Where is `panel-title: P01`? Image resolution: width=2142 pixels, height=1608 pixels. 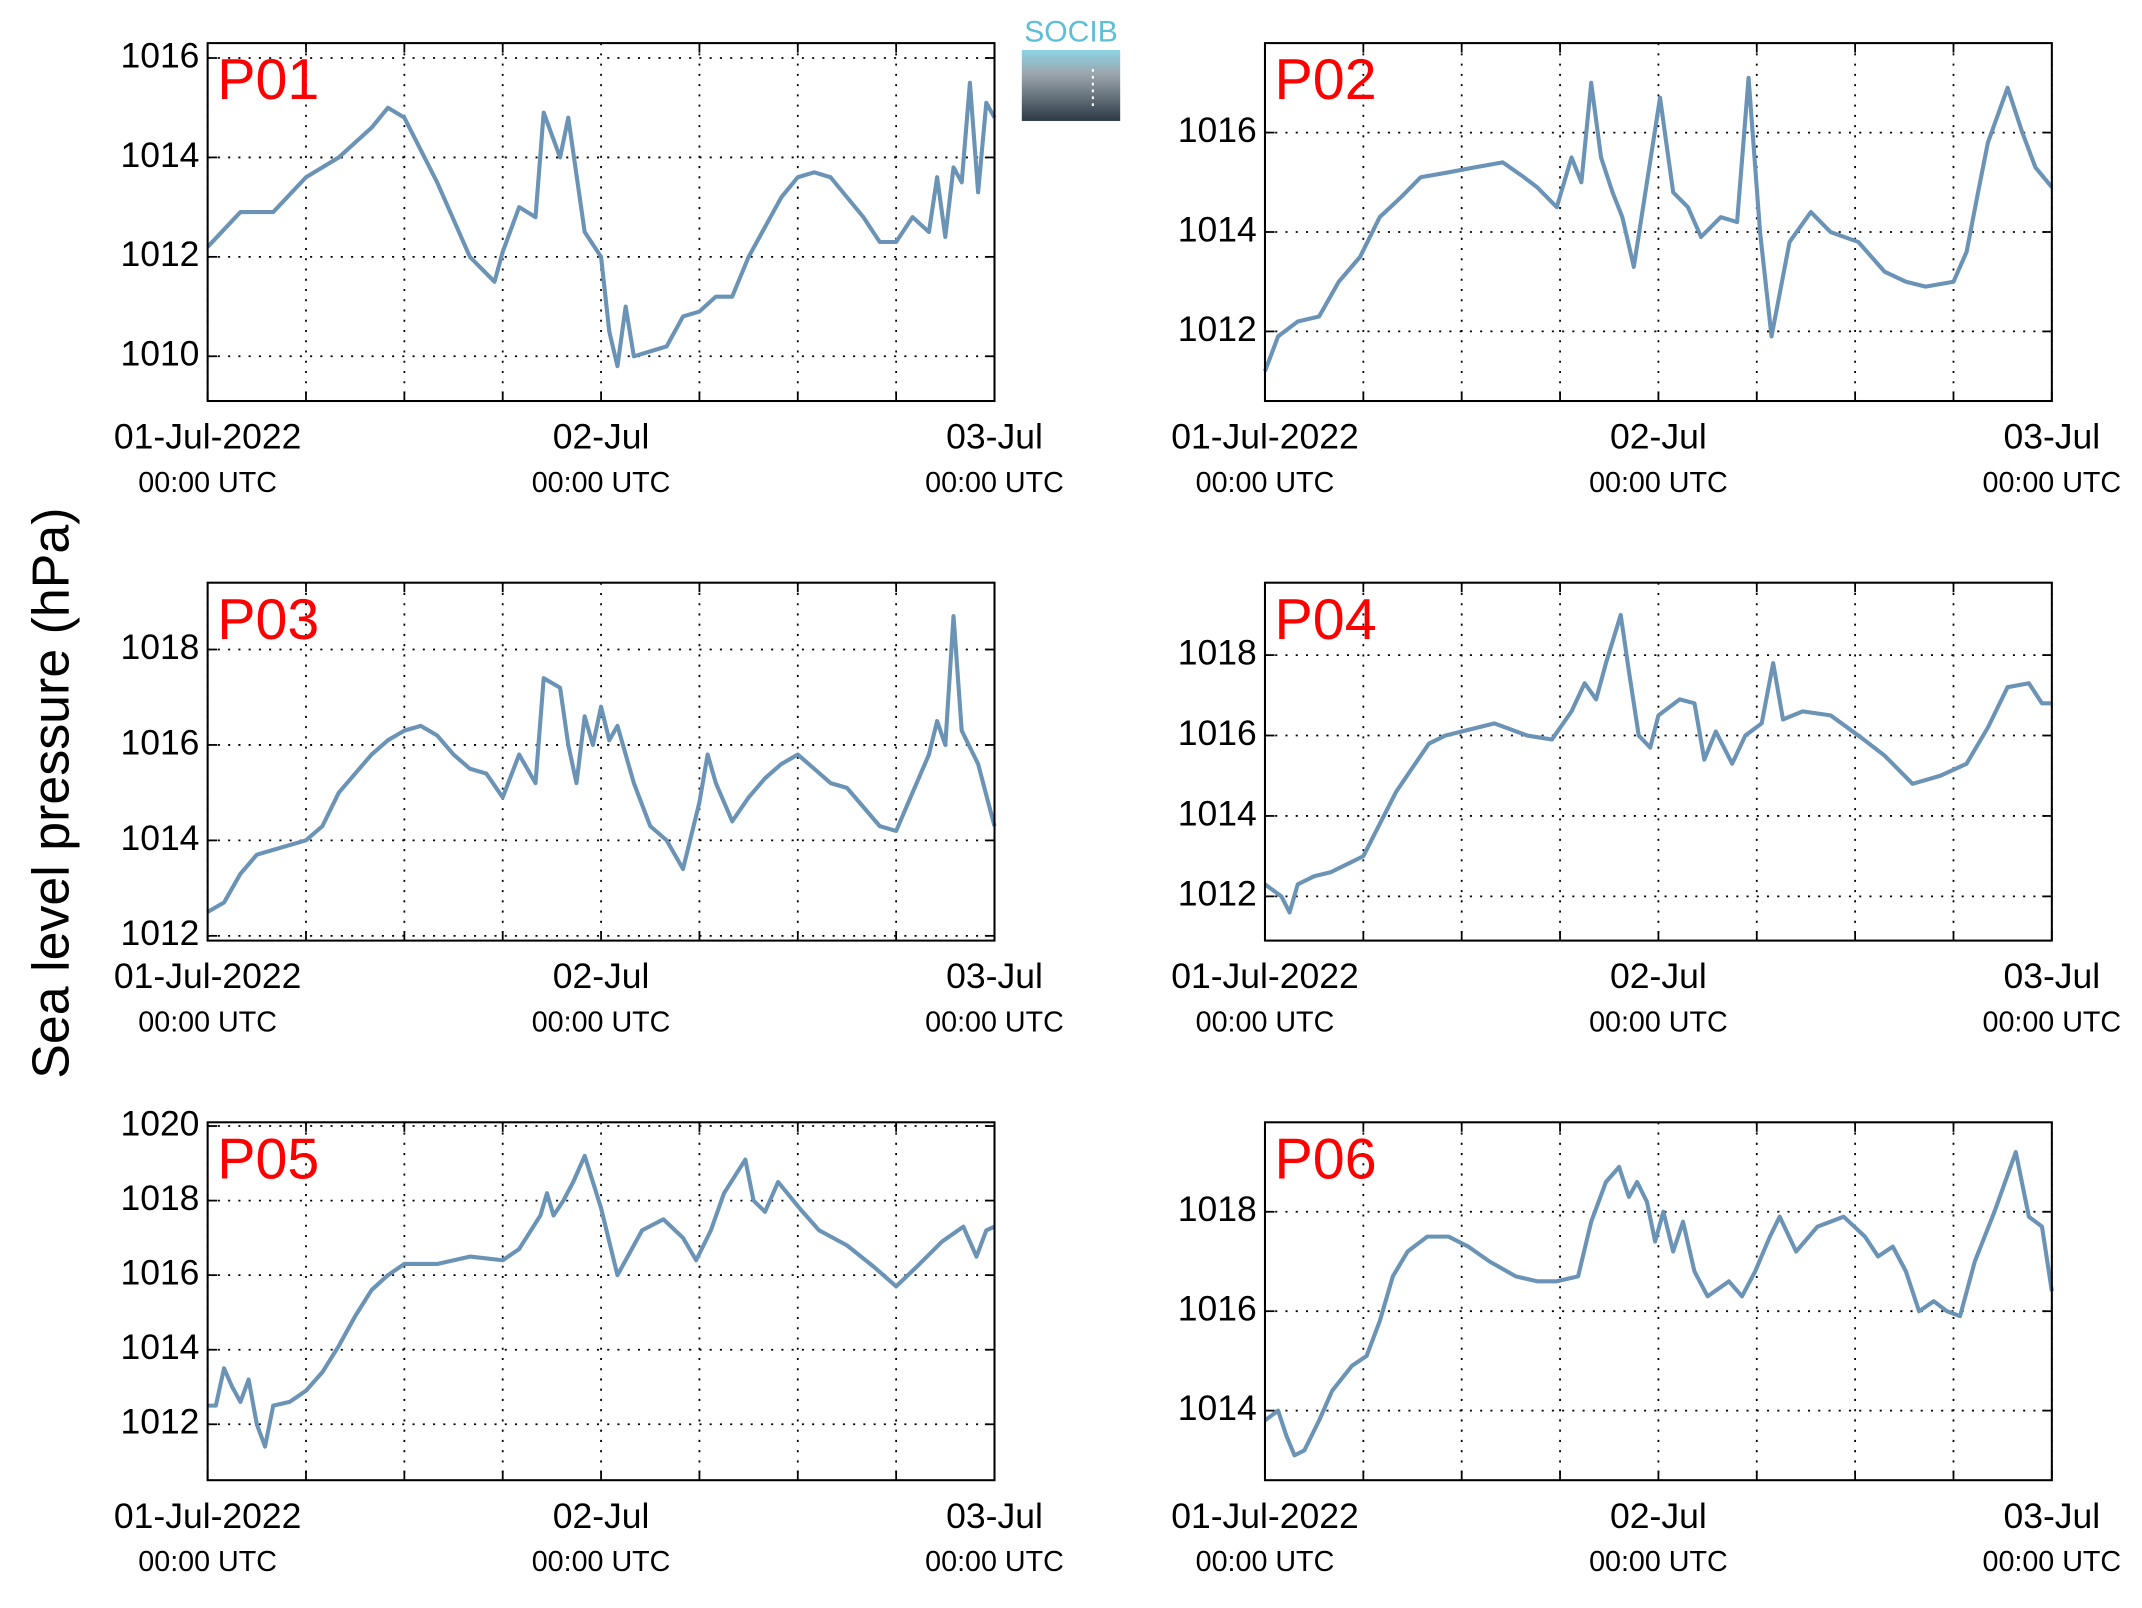
panel-title: P01 is located at coordinates (268, 80).